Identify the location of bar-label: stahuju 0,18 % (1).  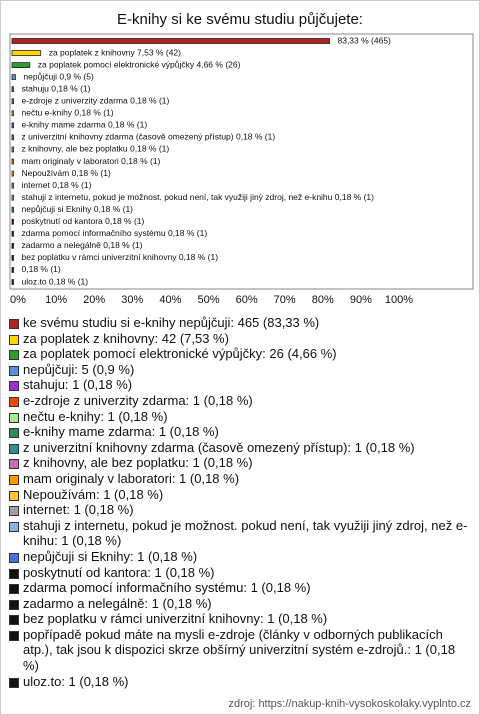
(56, 88).